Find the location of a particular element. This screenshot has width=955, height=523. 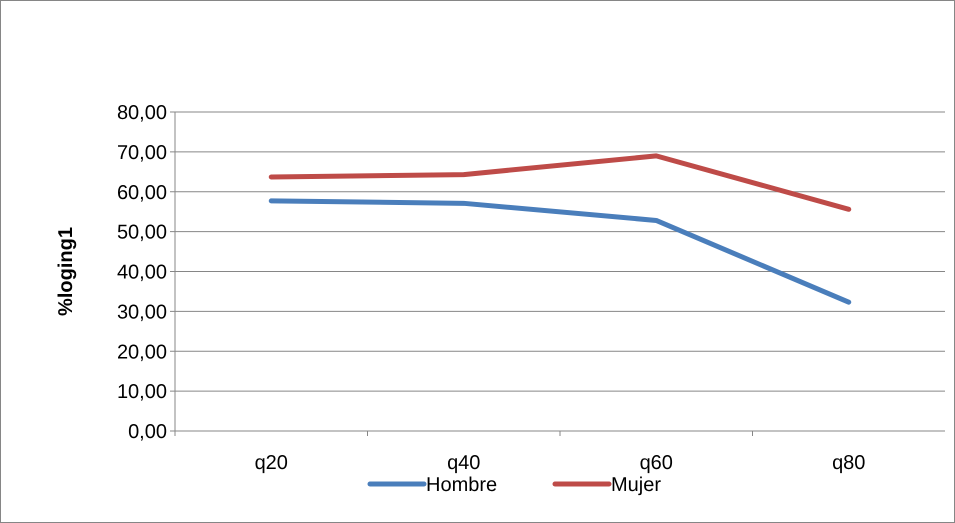

y-tick-label: 80,00 is located at coordinates (141, 113).